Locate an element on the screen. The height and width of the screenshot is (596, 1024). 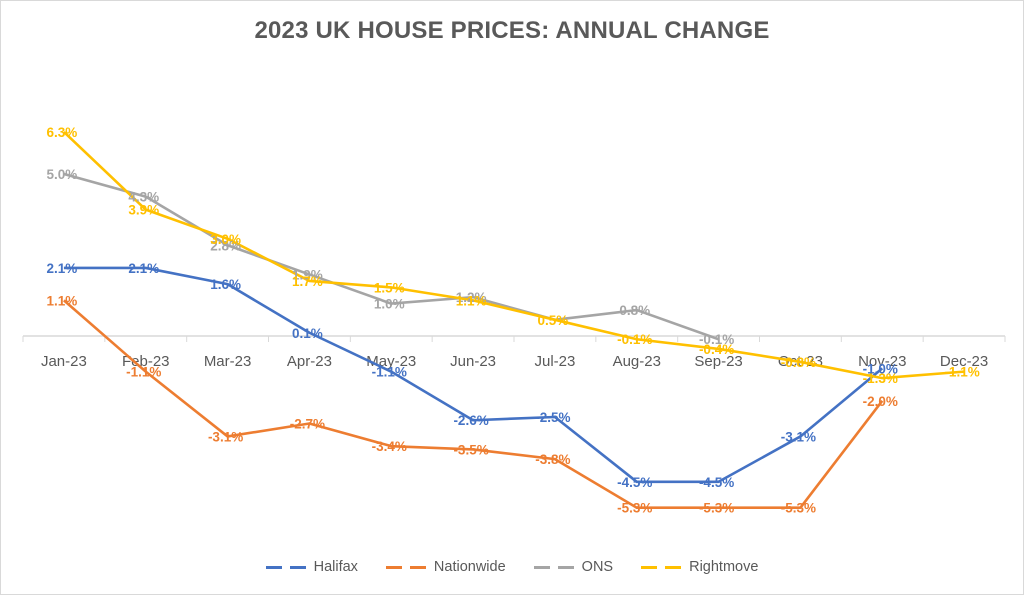
data-label-halifax: -2.6% is located at coordinates (470, 420).